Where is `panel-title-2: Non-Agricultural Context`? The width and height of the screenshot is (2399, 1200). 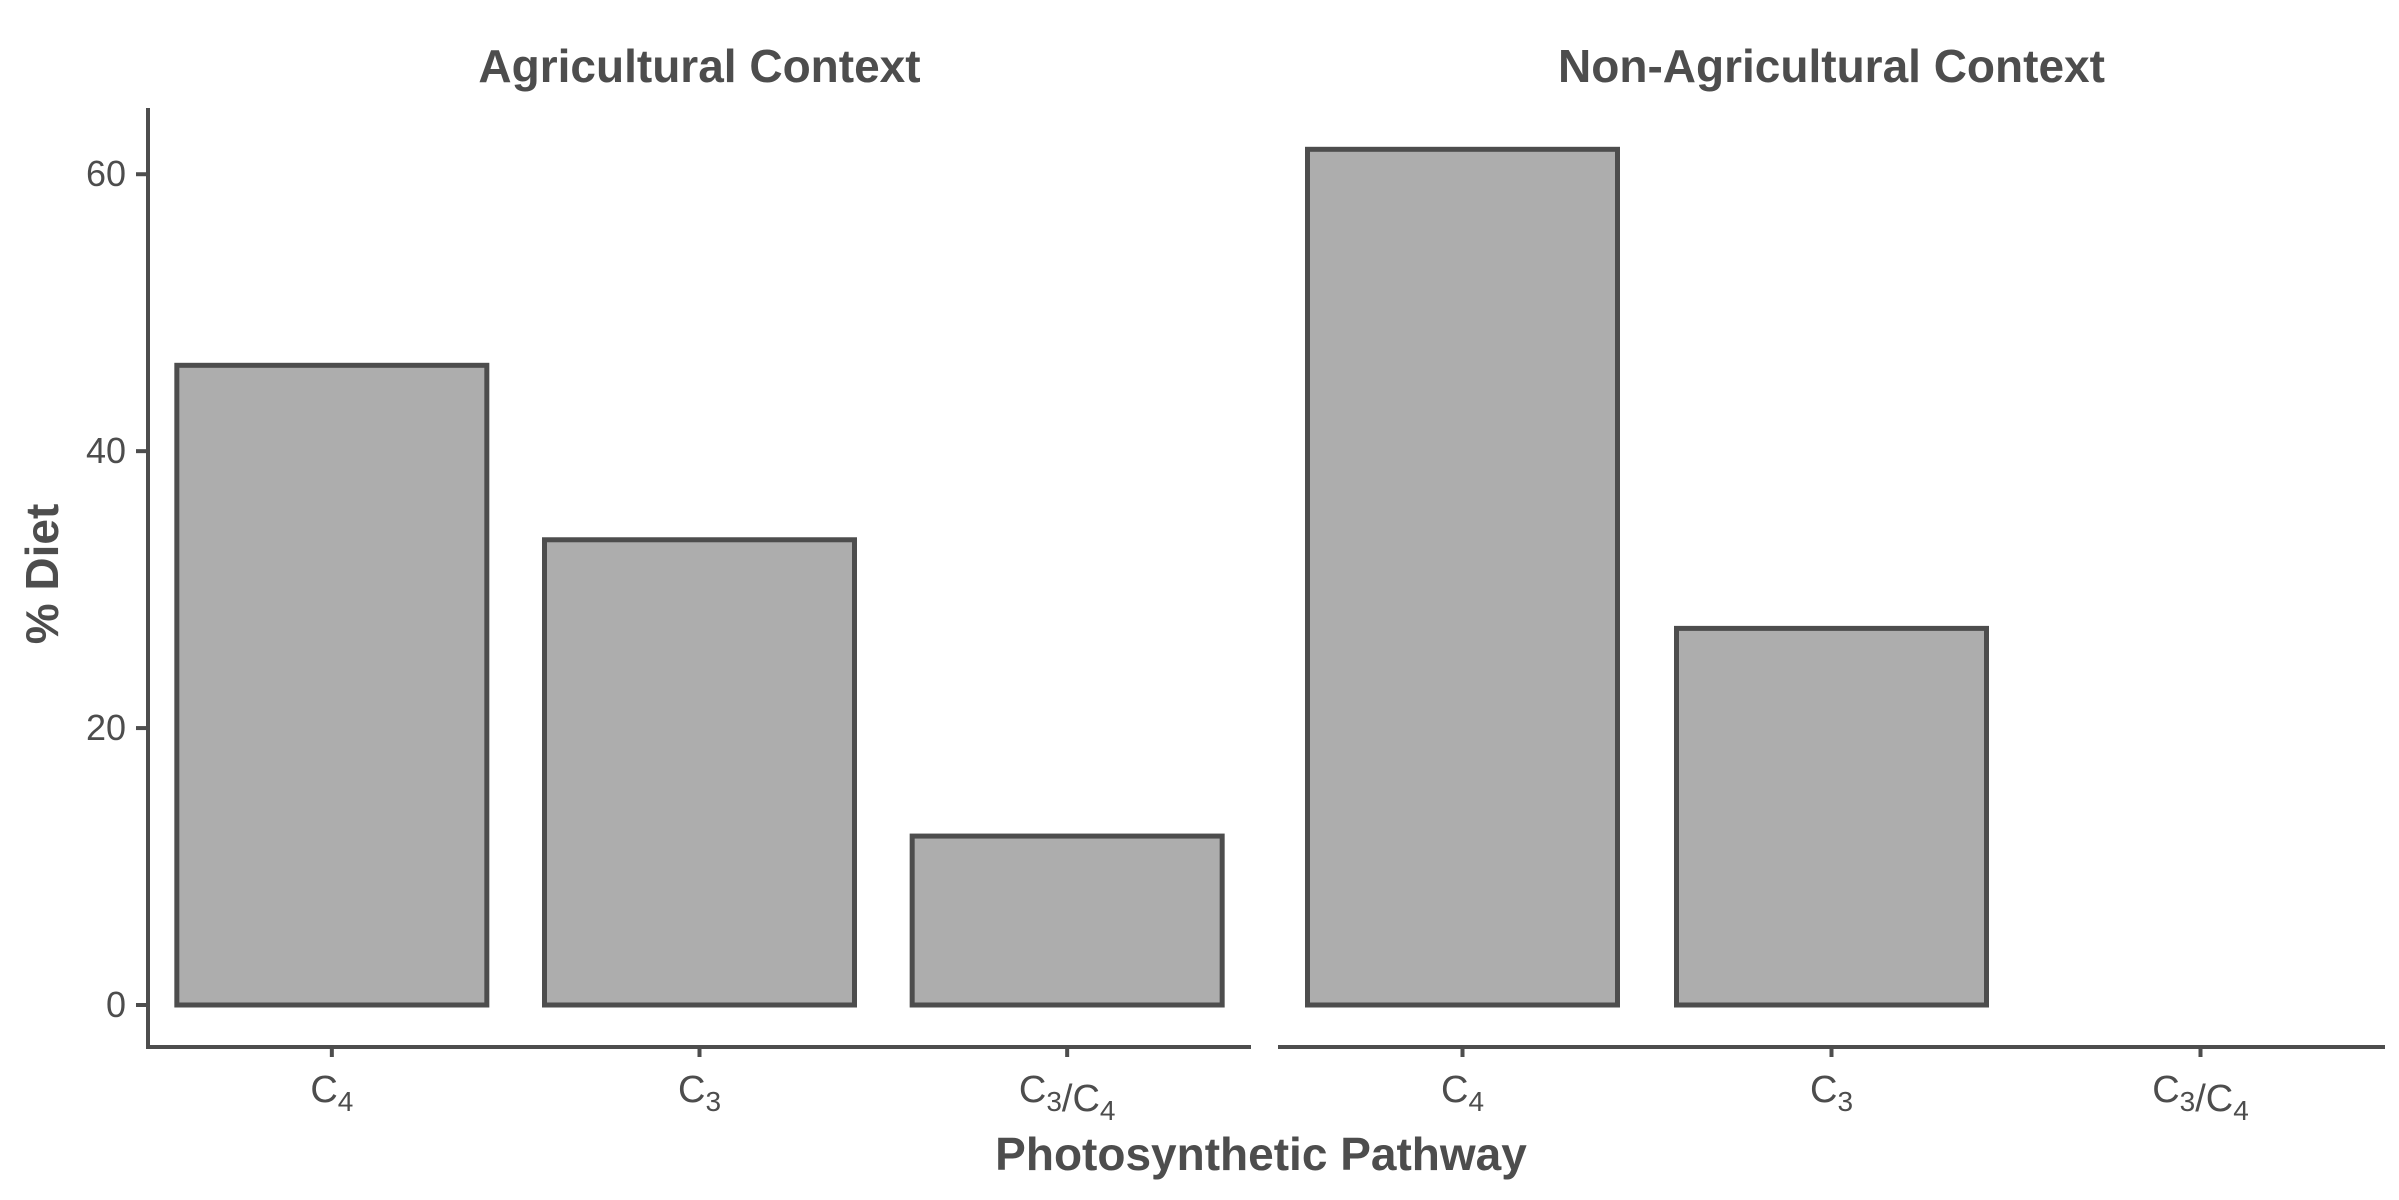
panel-title-2: Non-Agricultural Context is located at coordinates (1831, 66).